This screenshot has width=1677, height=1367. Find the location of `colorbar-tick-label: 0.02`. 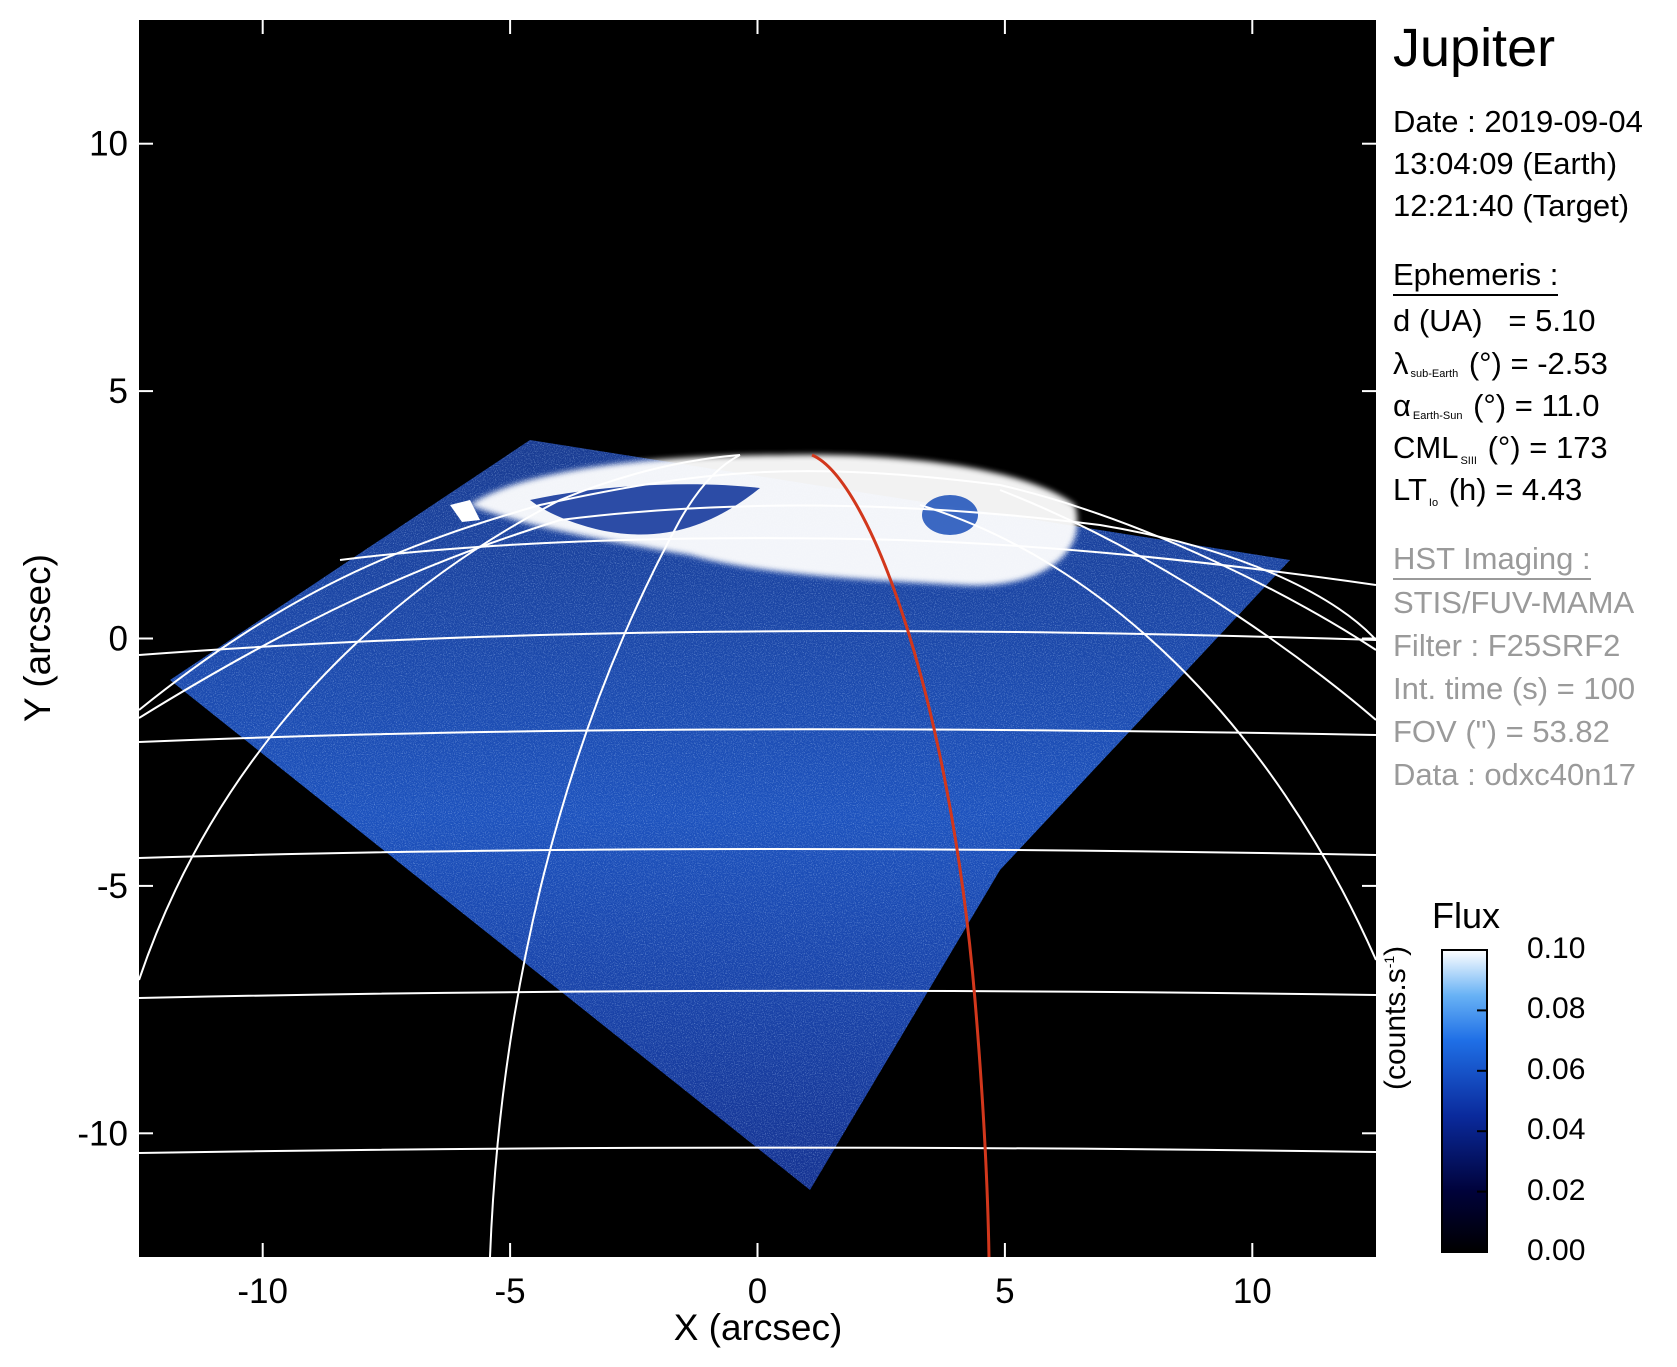

colorbar-tick-label: 0.02 is located at coordinates (1556, 1190).